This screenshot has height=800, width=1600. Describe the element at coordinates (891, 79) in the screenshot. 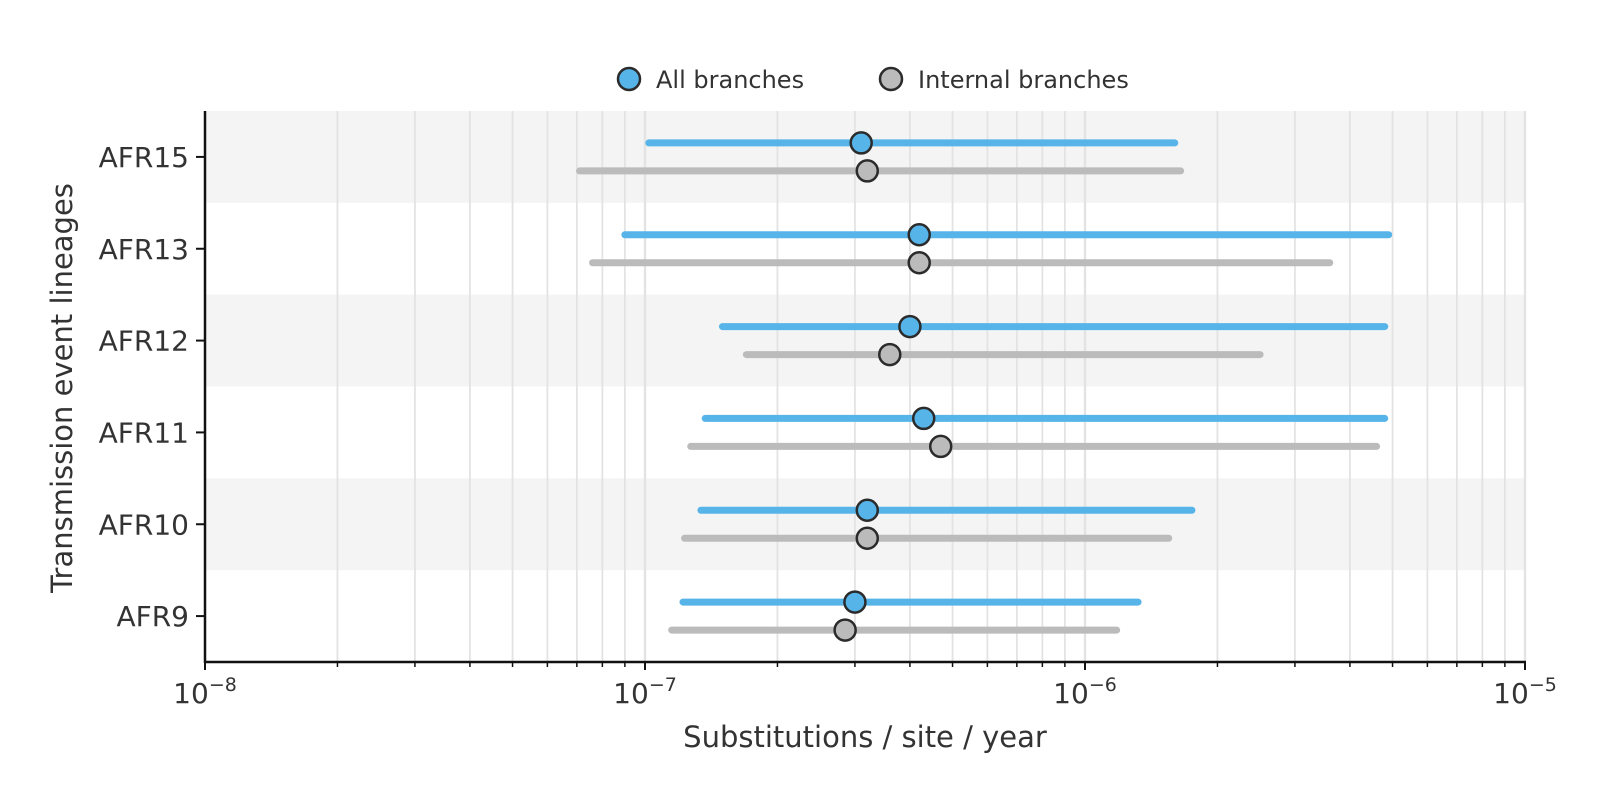

I see `legend-marker-internal-branches` at that location.